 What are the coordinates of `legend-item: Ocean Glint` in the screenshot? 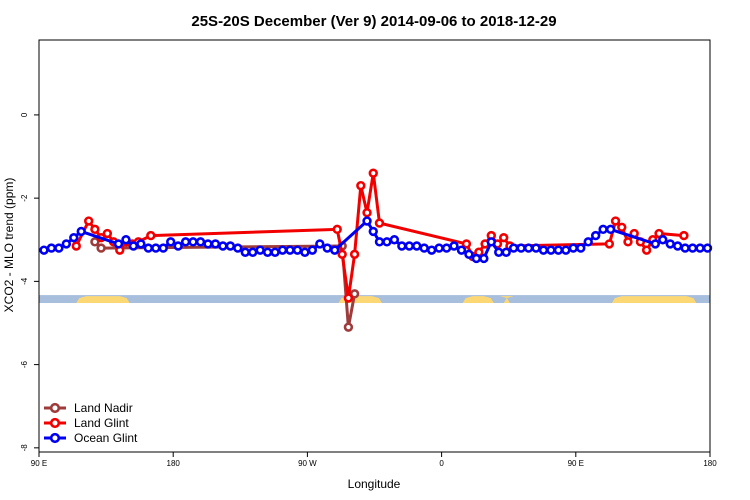 It's located at (91, 438).